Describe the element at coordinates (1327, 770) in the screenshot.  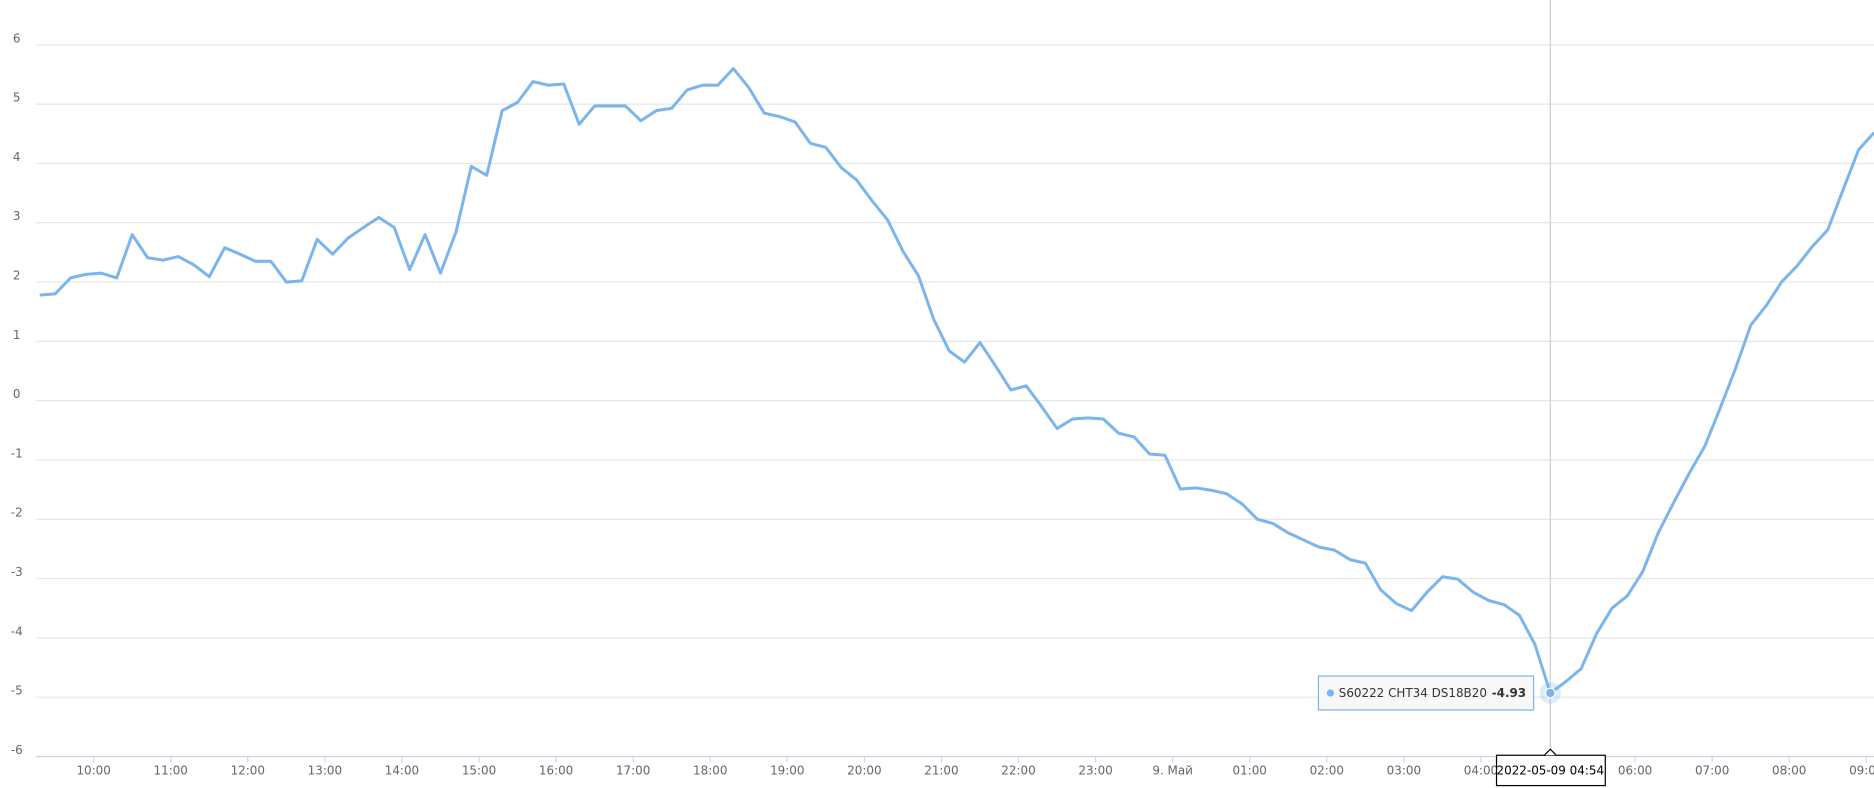
I see `x-tick-label: 02:00` at that location.